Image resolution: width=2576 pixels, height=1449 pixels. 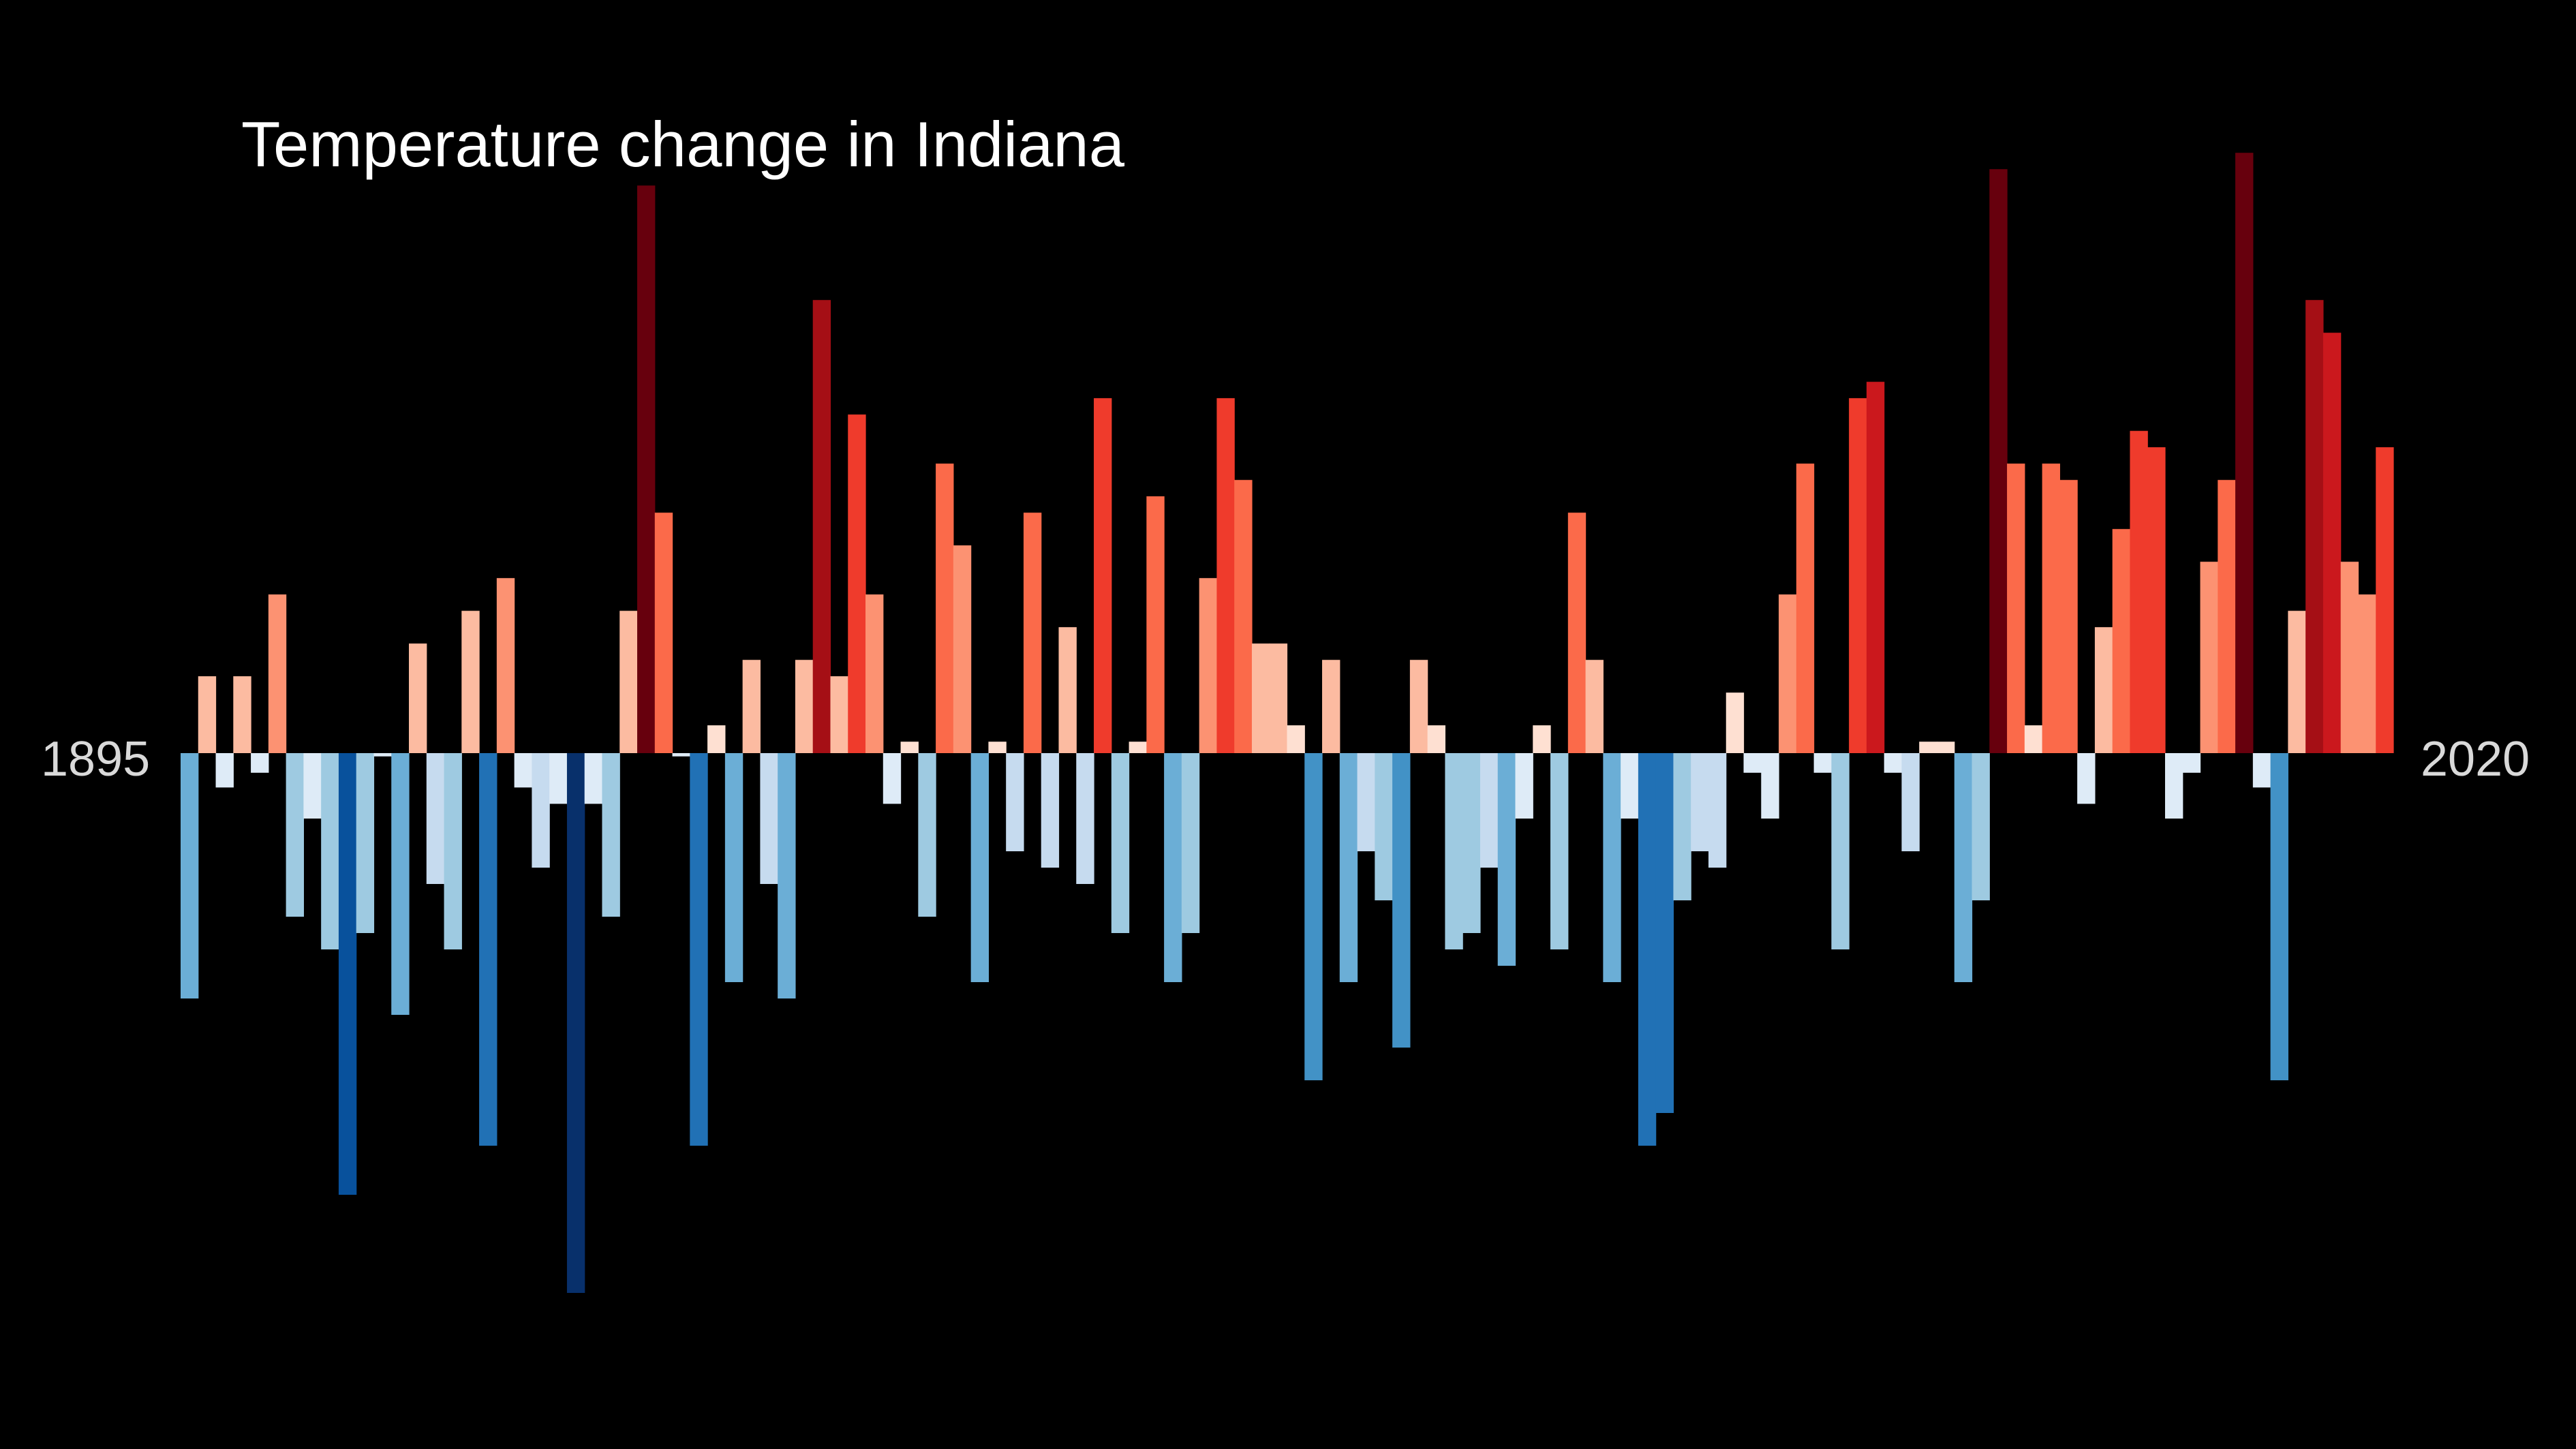 I want to click on bar-1987, so click(x=1805, y=608).